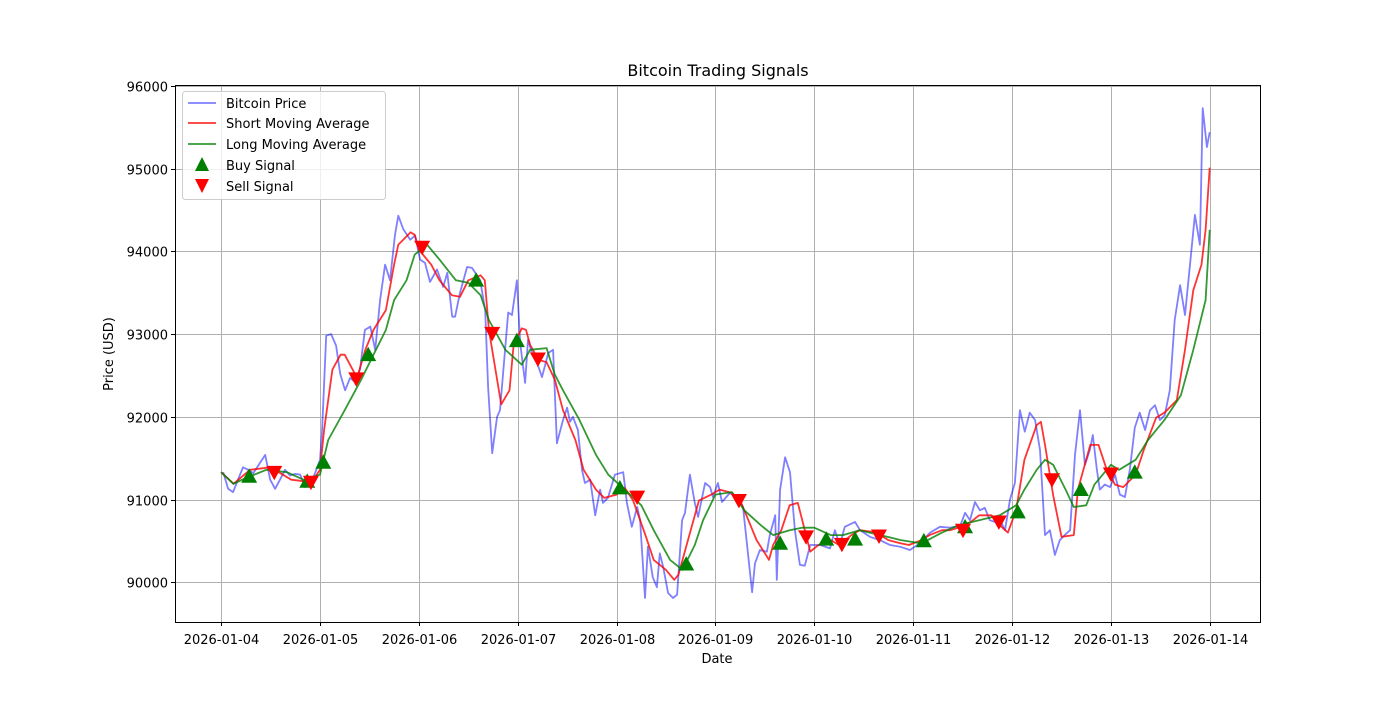 Image resolution: width=1400 pixels, height=704 pixels. I want to click on y-axis-label: Price (USD), so click(109, 354).